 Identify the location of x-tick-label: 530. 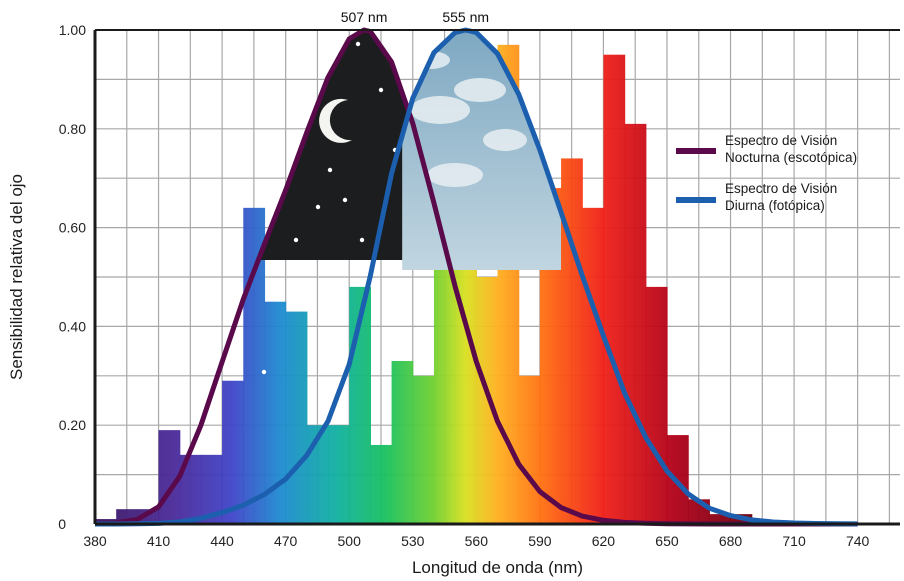
(413, 541).